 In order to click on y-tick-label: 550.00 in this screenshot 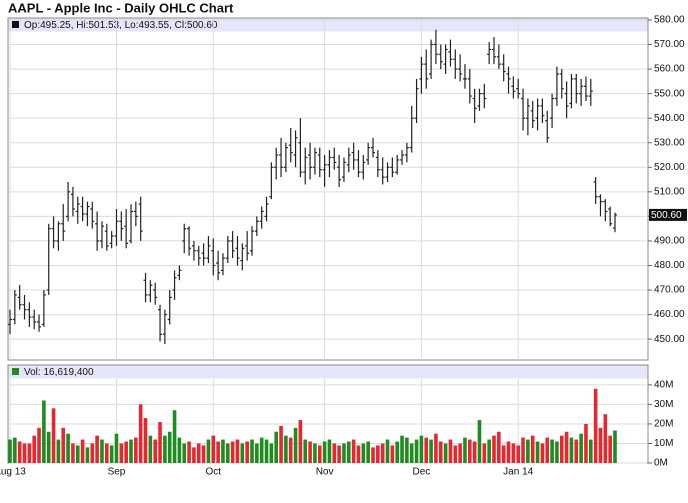, I will do `click(669, 93)`.